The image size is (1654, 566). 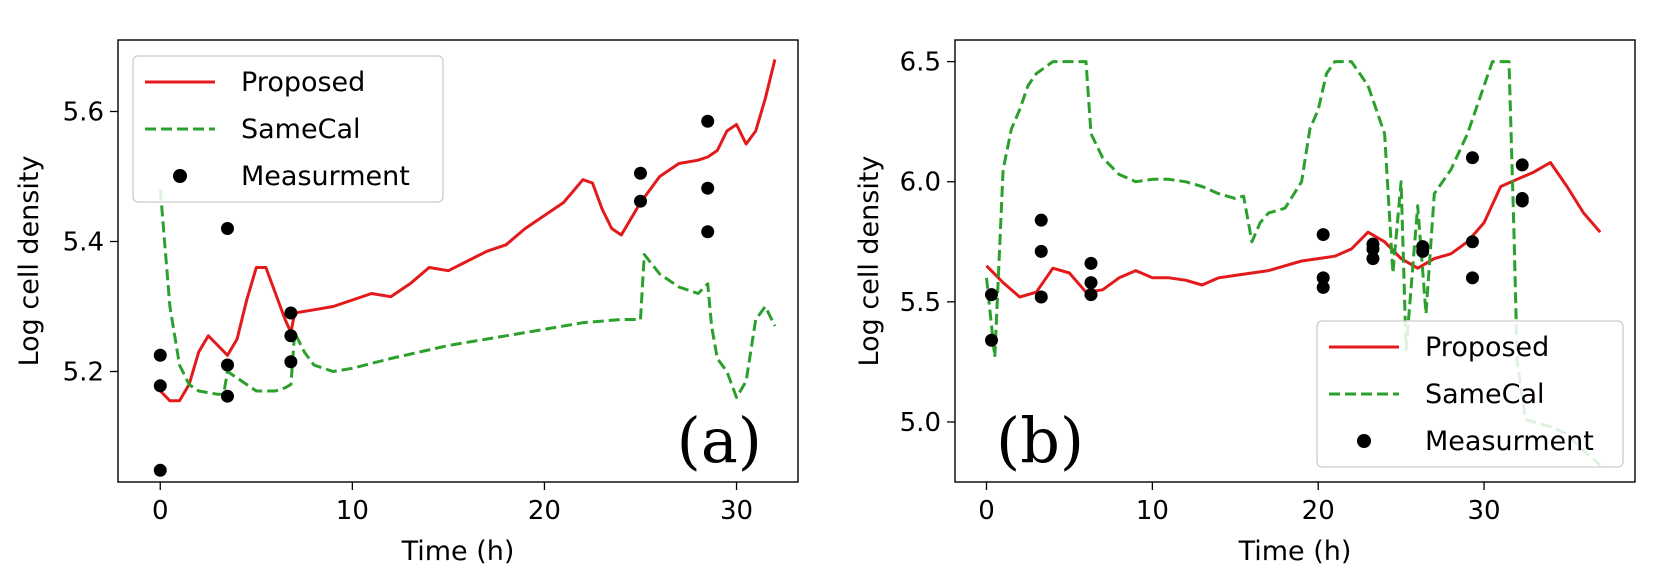 What do you see at coordinates (920, 423) in the screenshot?
I see `y-tick-label: 5.0` at bounding box center [920, 423].